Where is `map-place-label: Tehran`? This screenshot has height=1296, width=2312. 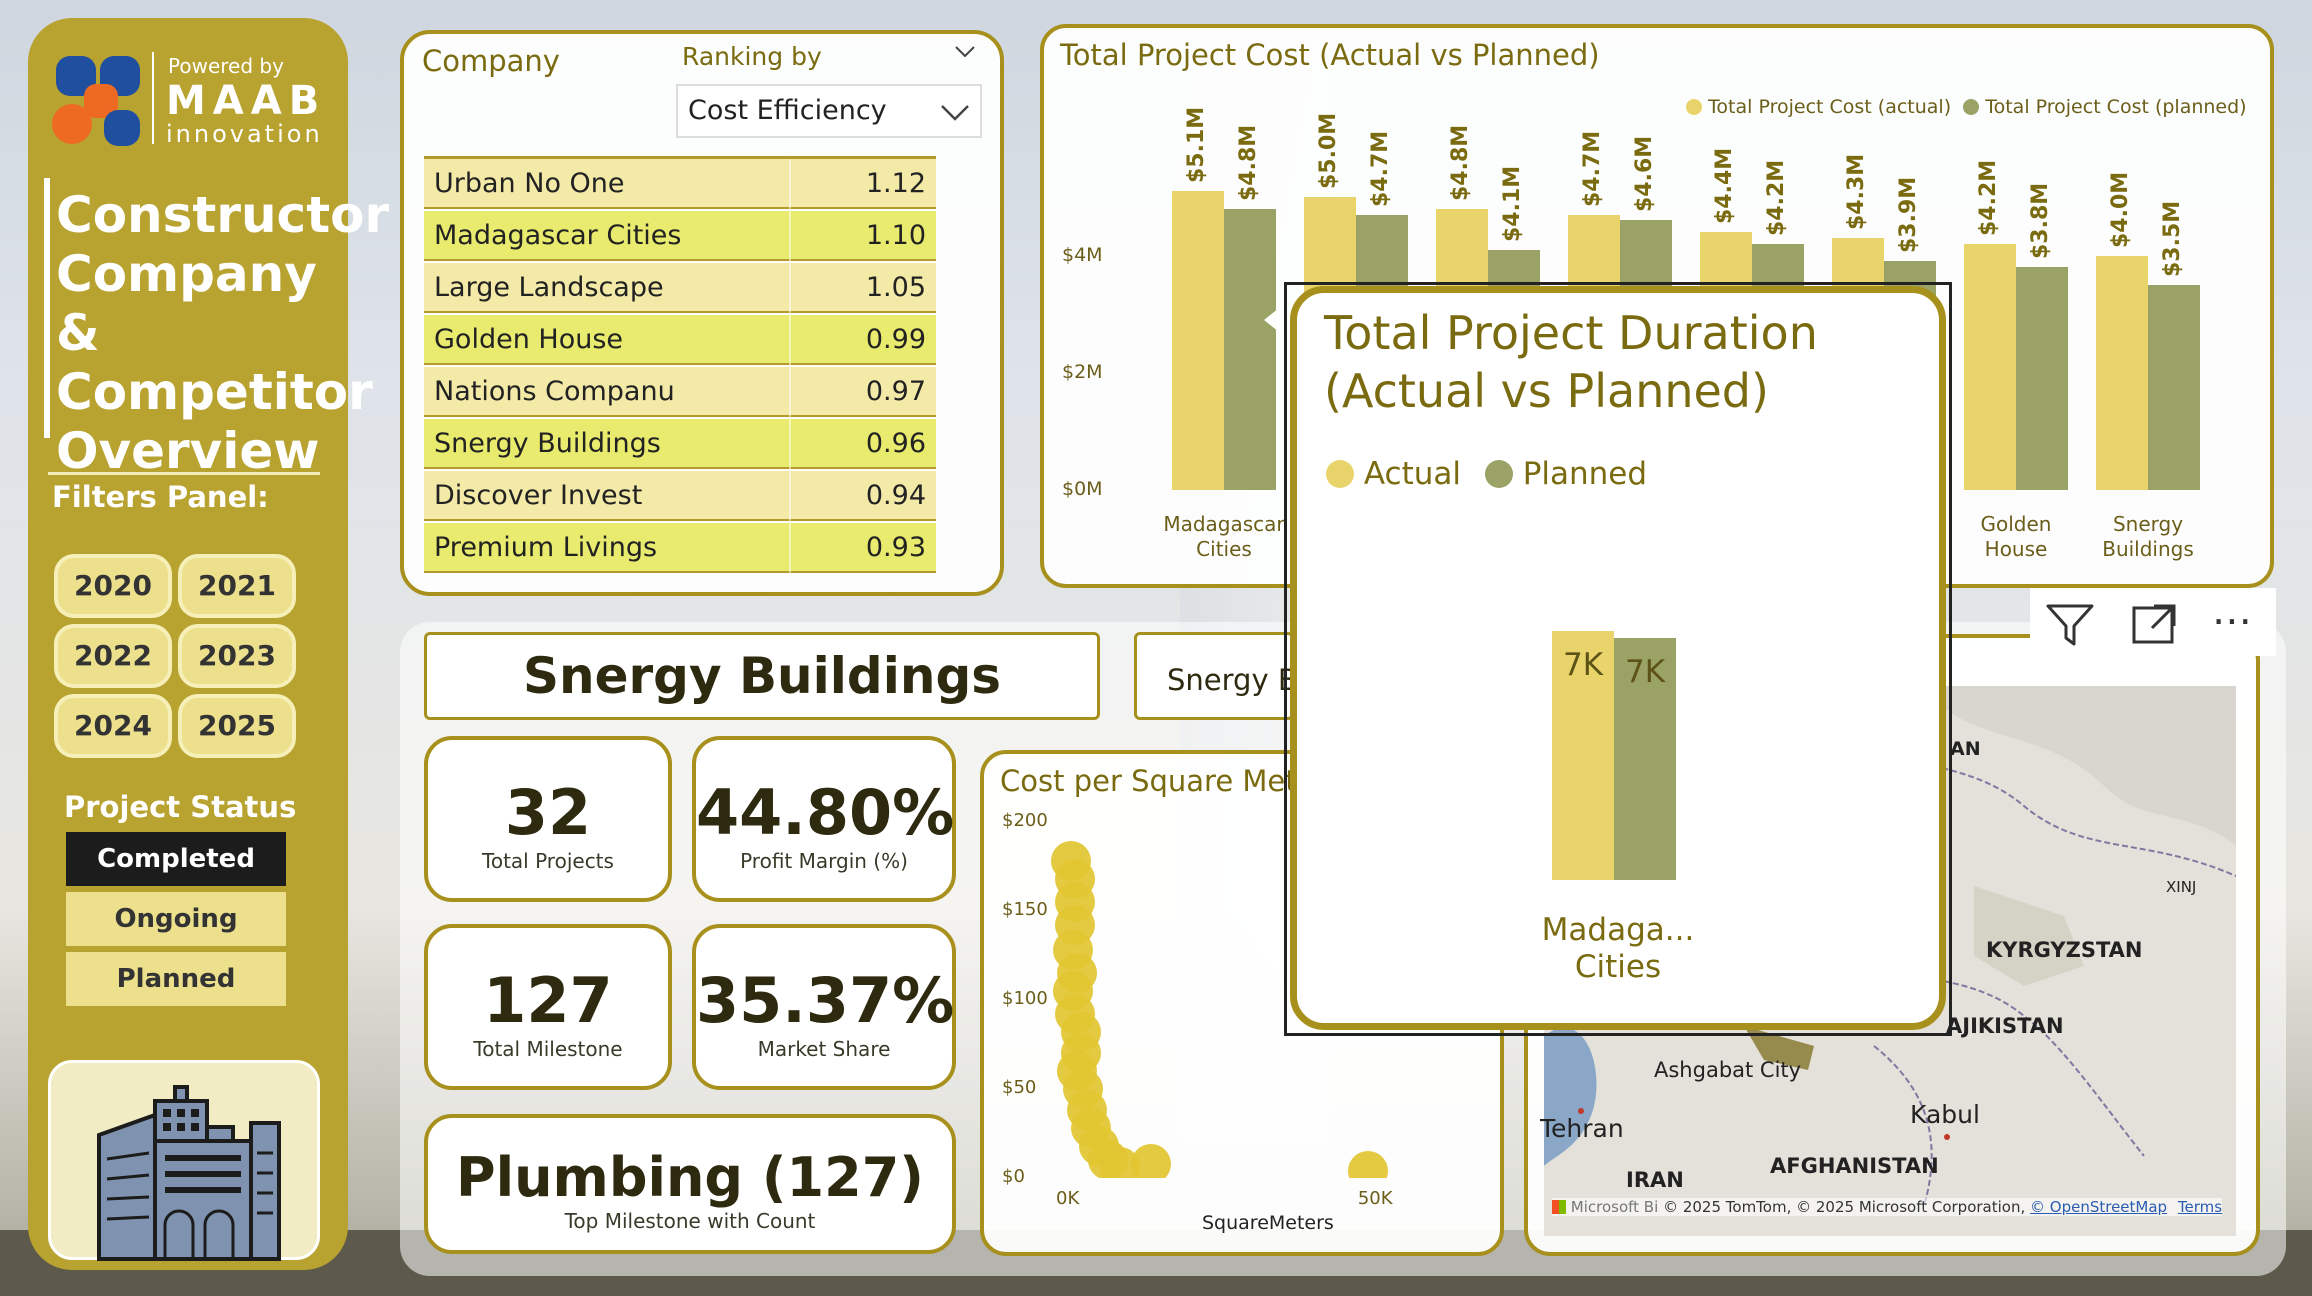
map-place-label: Tehran is located at coordinates (1582, 1128).